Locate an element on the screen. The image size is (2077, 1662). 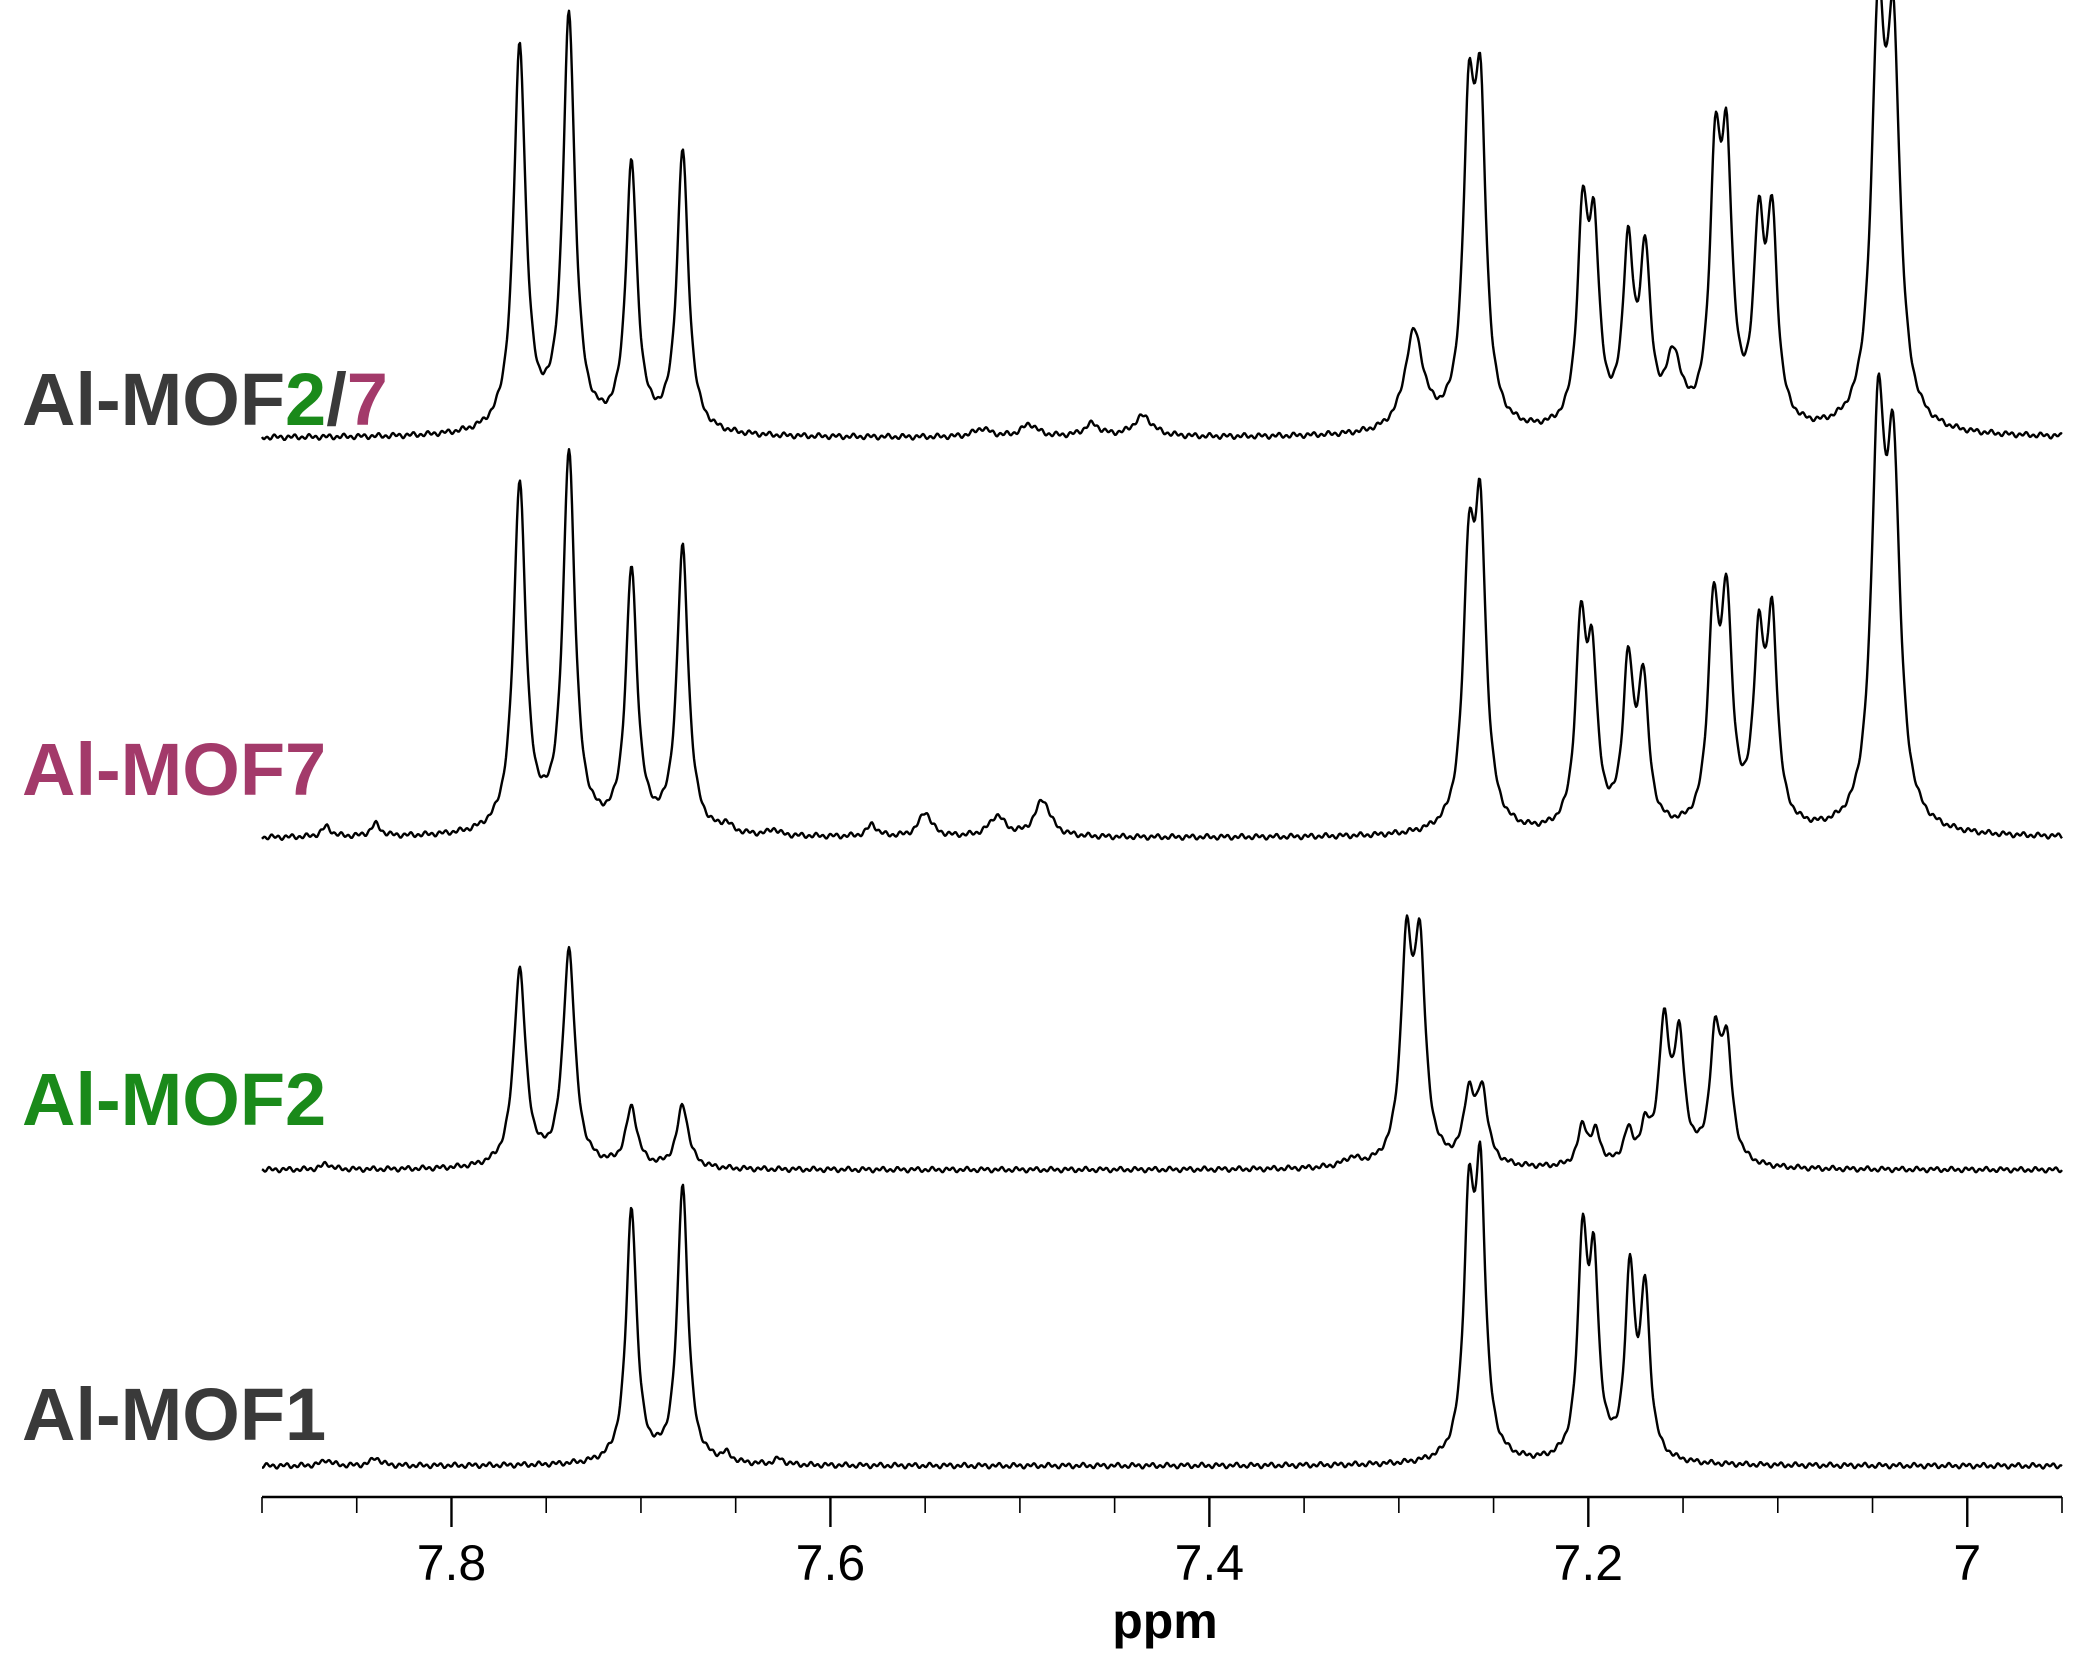
series-label-1-part-1: Al-MOF is located at coordinates (153, 399).